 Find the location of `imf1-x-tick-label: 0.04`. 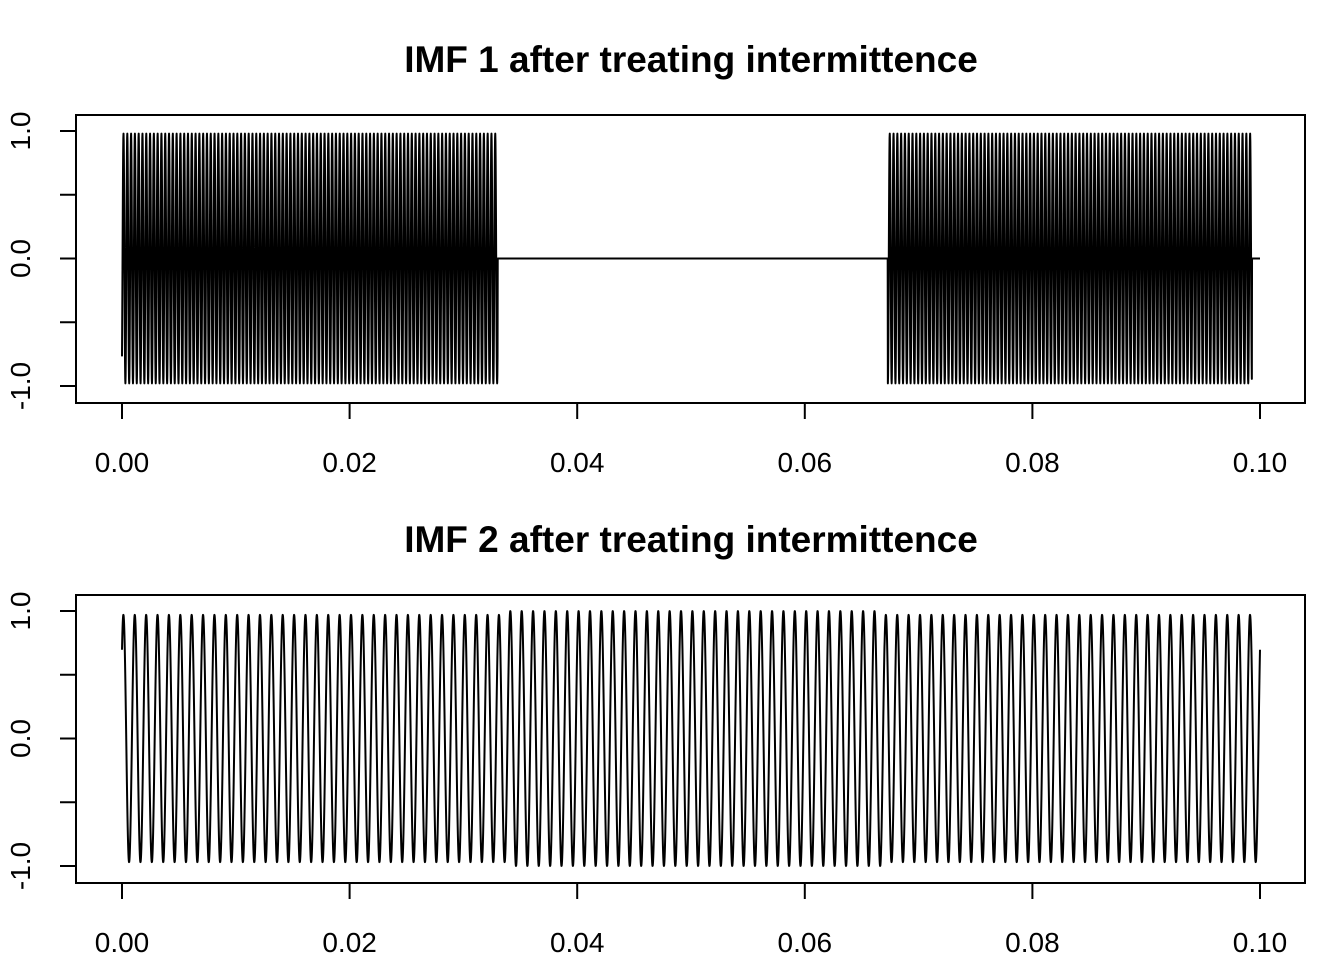

imf1-x-tick-label: 0.04 is located at coordinates (577, 462).